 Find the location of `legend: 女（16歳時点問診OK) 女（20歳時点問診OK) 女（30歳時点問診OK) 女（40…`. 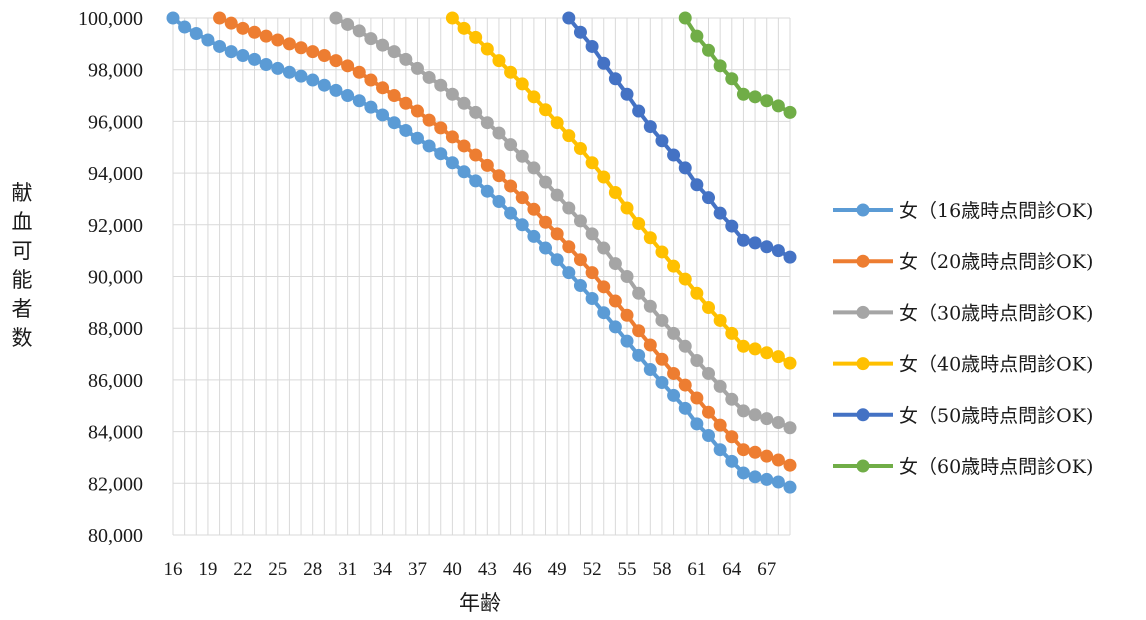

legend: 女（16歳時点問診OK) 女（20歳時点問診OK) 女（30歳時点問診OK) 女（40… is located at coordinates (963, 339).